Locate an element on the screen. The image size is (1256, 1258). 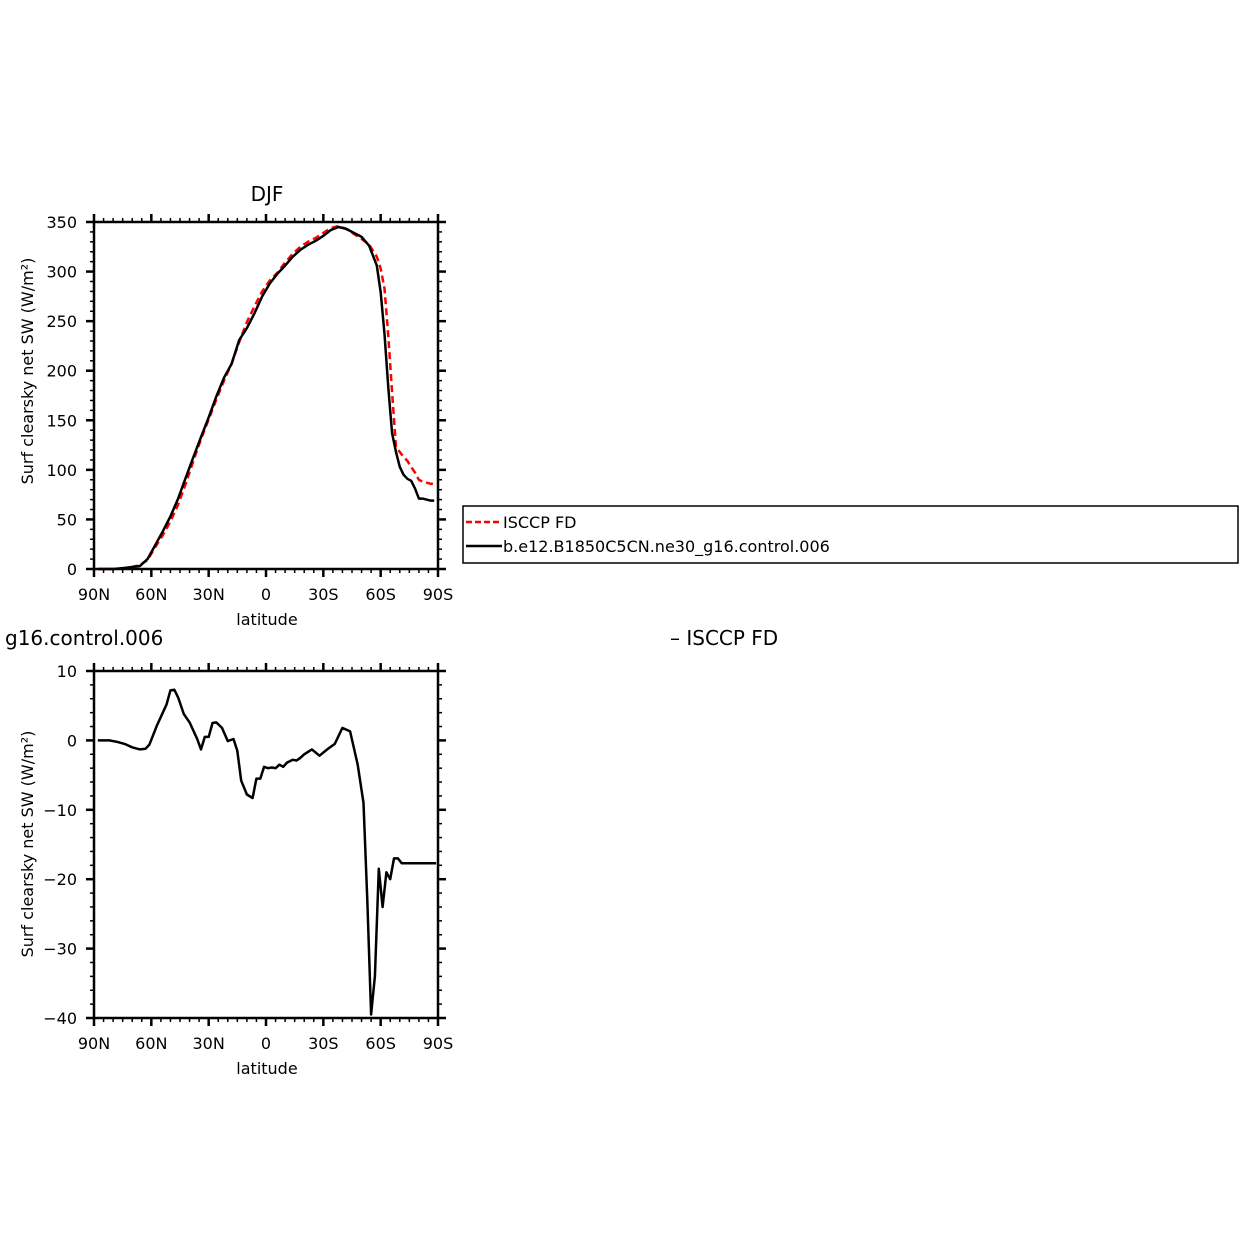
bottom-axes-ticks: 90N 60N 30N 0 30S 60S 90S −40 −30 −20 −10 0 10 is located at coordinates (248, 857).